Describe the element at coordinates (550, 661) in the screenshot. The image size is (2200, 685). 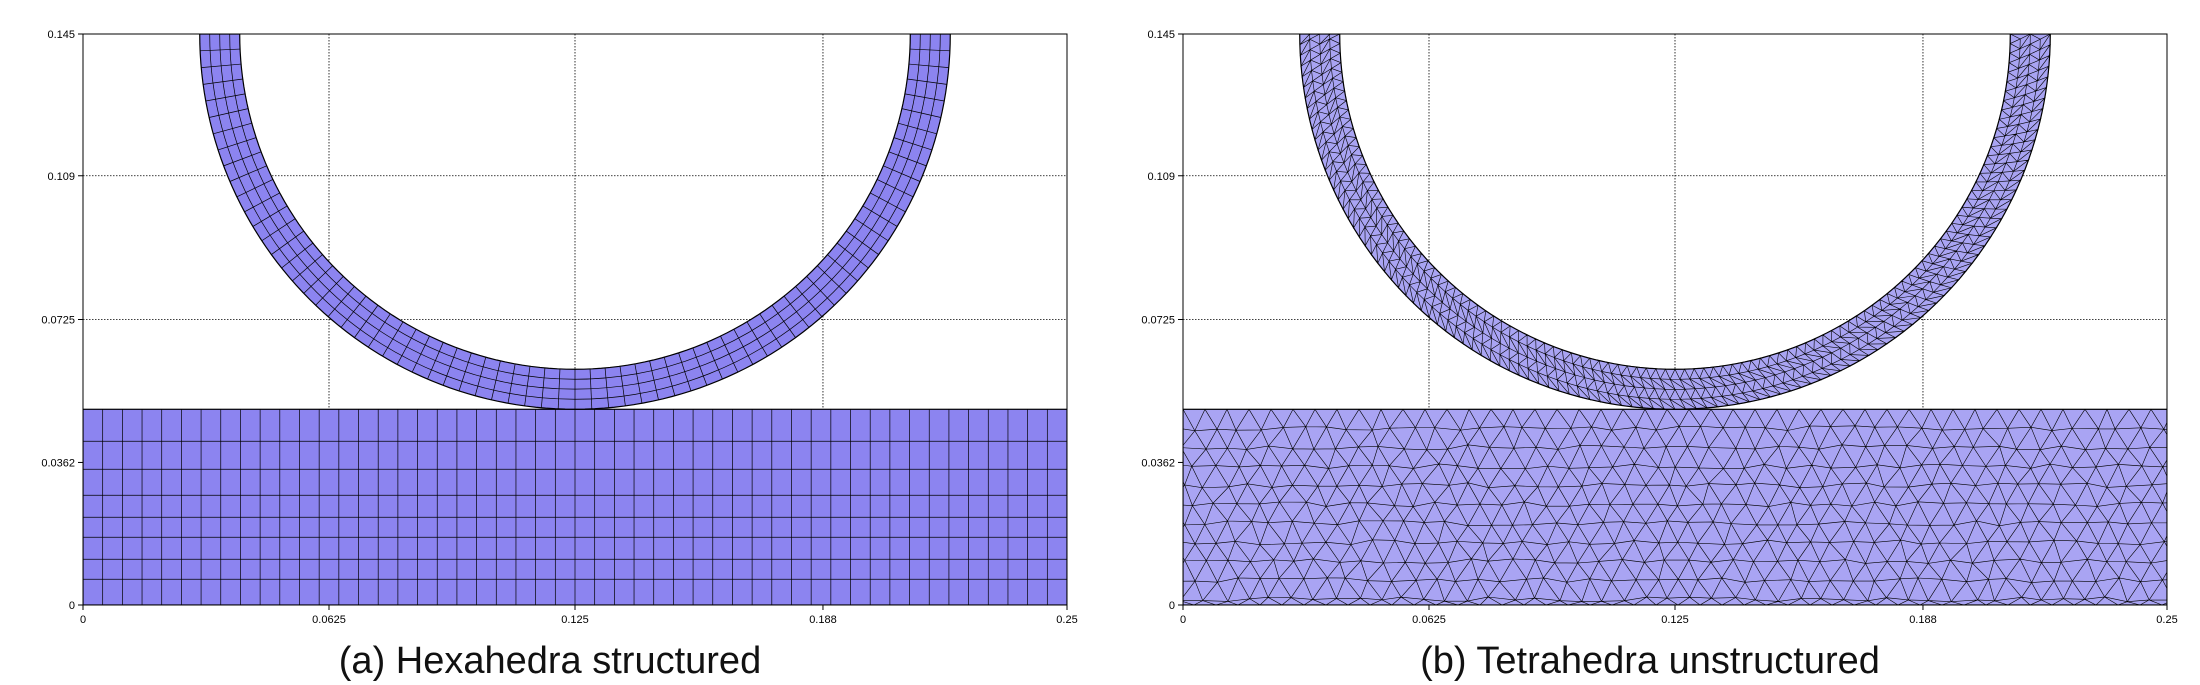
I see `caption-hexahedra: (a) Hexahedra structured` at that location.